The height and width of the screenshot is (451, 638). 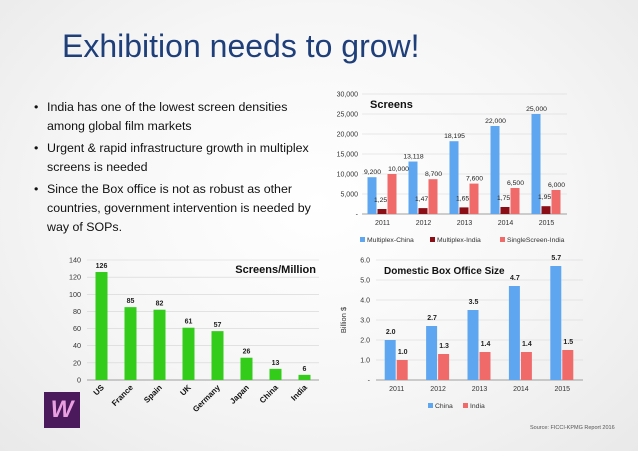 I want to click on y-tick-label: 3.0, so click(x=365, y=321).